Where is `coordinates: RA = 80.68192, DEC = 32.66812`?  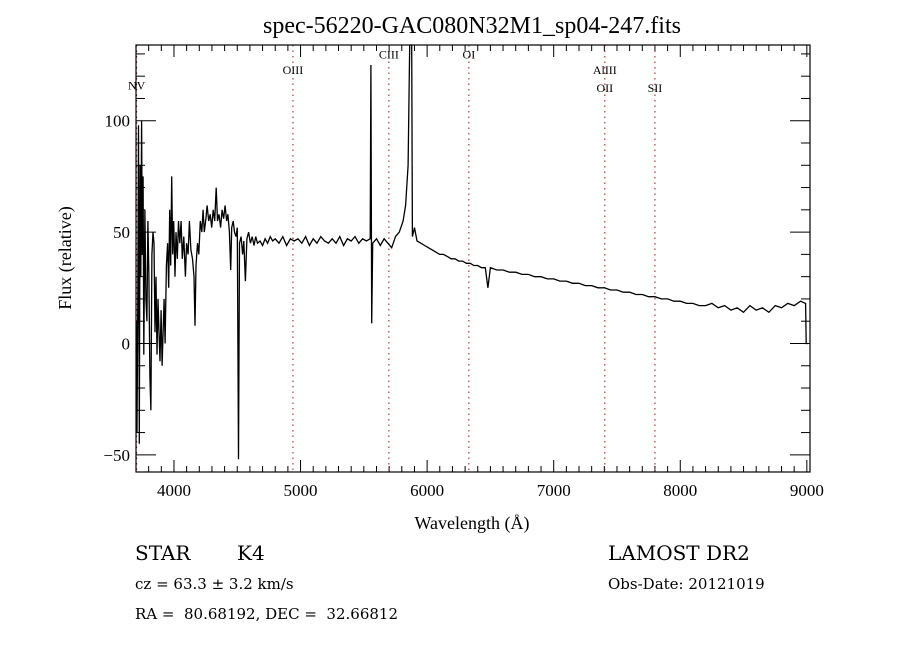 coordinates: RA = 80.68192, DEC = 32.66812 is located at coordinates (267, 614).